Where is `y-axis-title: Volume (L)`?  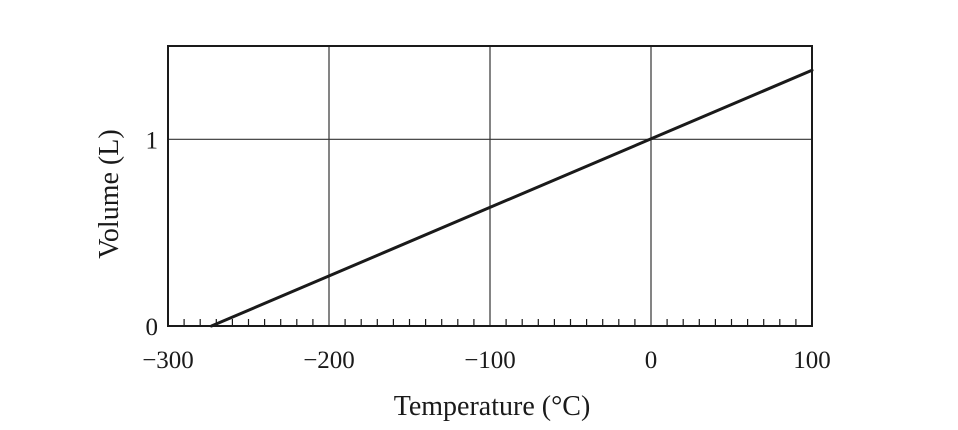 y-axis-title: Volume (L) is located at coordinates (109, 193).